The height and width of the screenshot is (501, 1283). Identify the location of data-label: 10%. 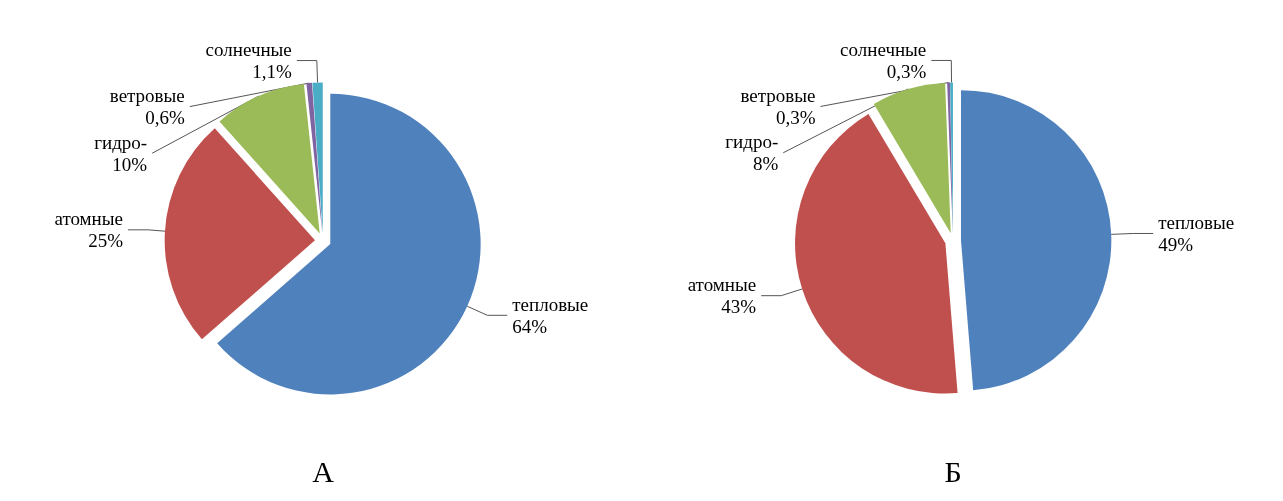
(130, 164).